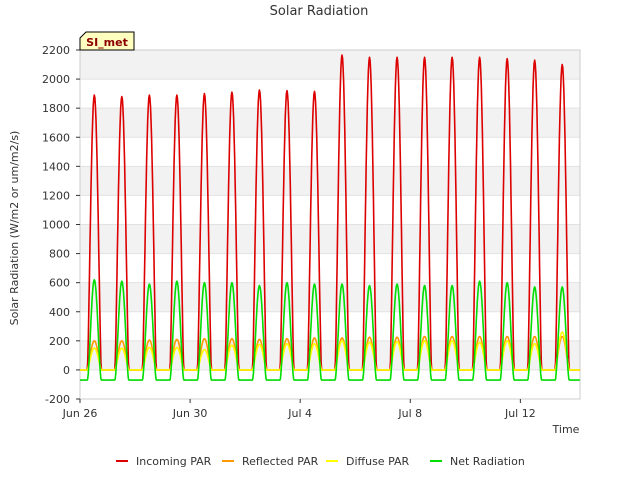  Describe the element at coordinates (56, 50) in the screenshot. I see `y-tick-label: 2200` at that location.